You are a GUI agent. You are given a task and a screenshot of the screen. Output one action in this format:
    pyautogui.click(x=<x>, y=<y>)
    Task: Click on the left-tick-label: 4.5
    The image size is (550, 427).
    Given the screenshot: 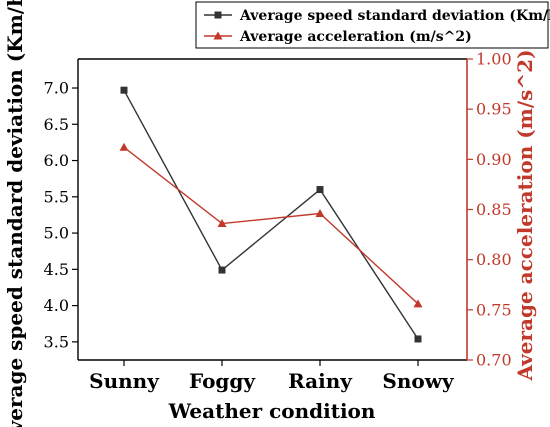 What is the action you would take?
    pyautogui.click(x=56, y=269)
    